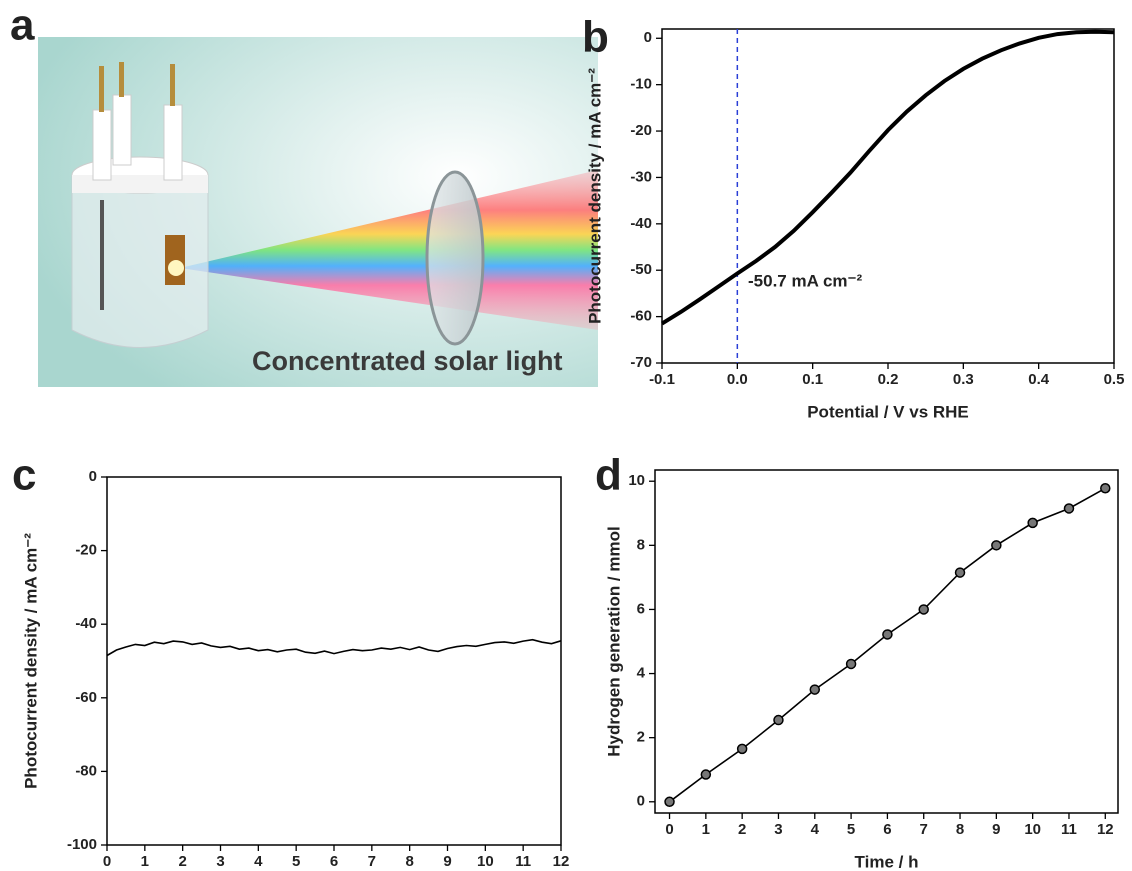 The height and width of the screenshot is (871, 1132). Describe the element at coordinates (176, 268) in the screenshot. I see `light-spot` at that location.